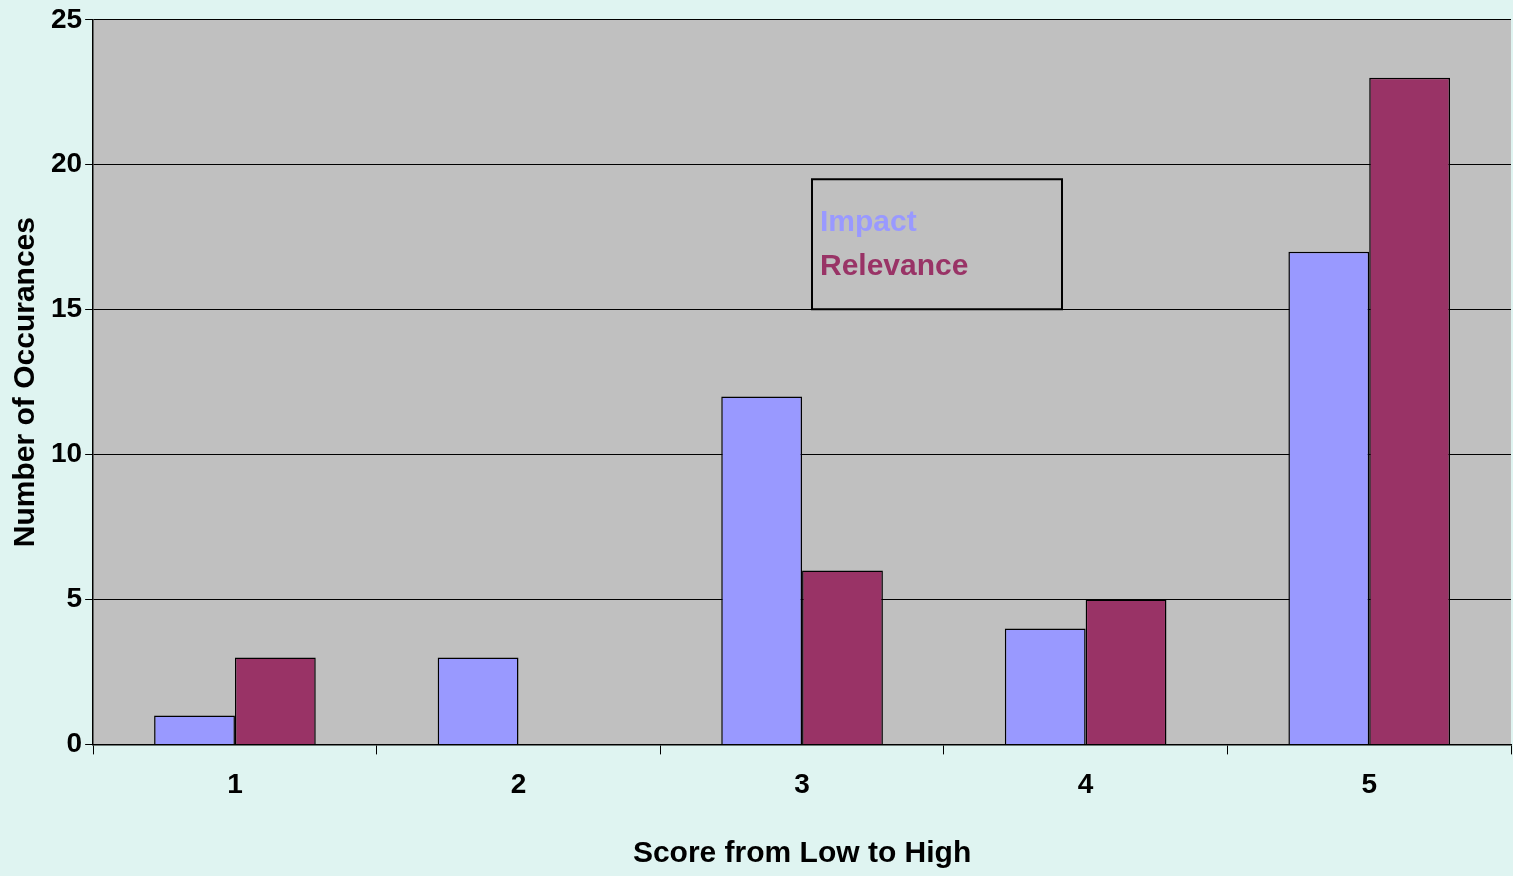 This screenshot has width=1513, height=876. Describe the element at coordinates (66, 18) in the screenshot. I see `y-tick-label: 25` at that location.